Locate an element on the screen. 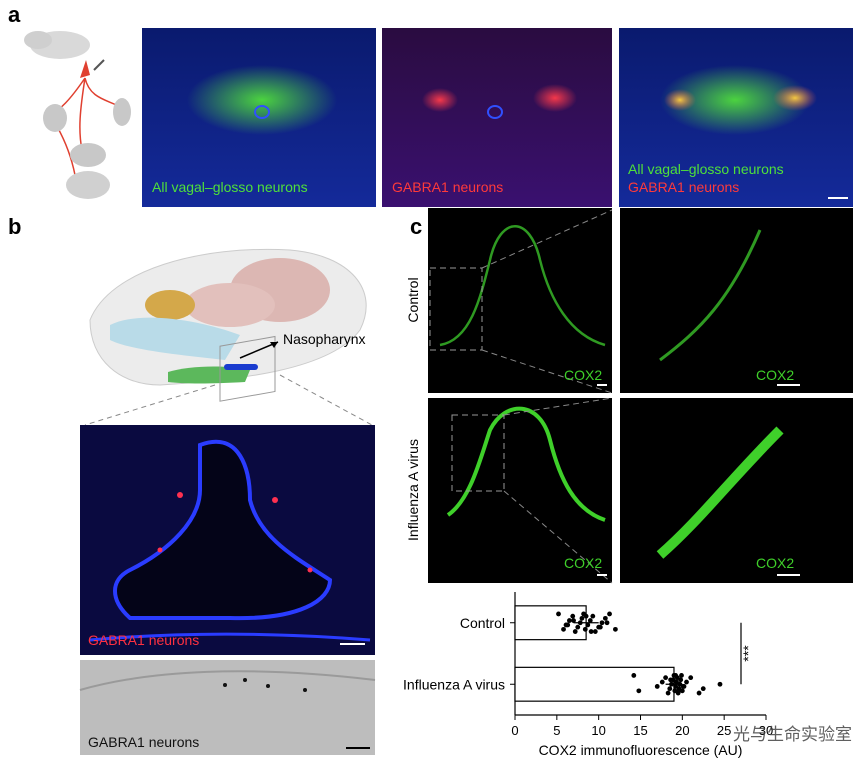  significance: *** is located at coordinates (748, 653).